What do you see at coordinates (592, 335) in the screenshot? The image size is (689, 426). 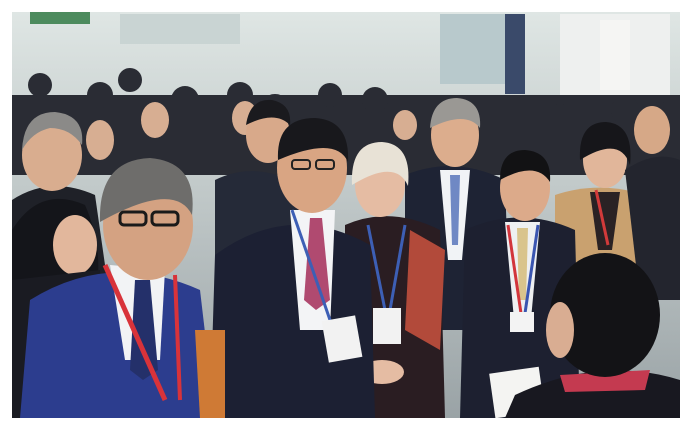 I see `person-front-right` at bounding box center [592, 335].